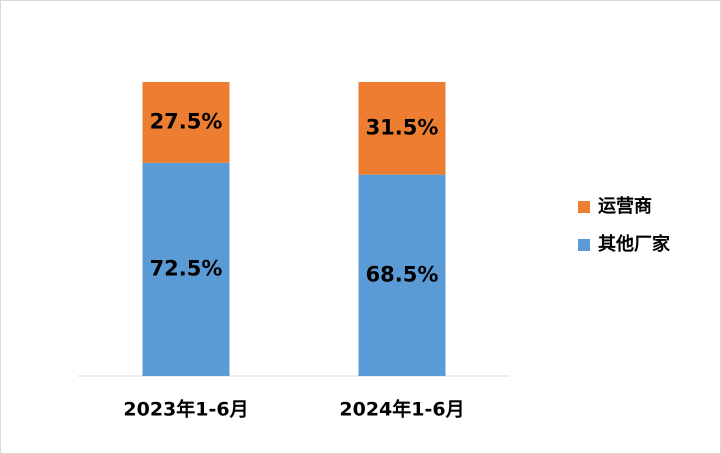 This screenshot has width=721, height=454. I want to click on data-label: 72.5%, so click(186, 268).